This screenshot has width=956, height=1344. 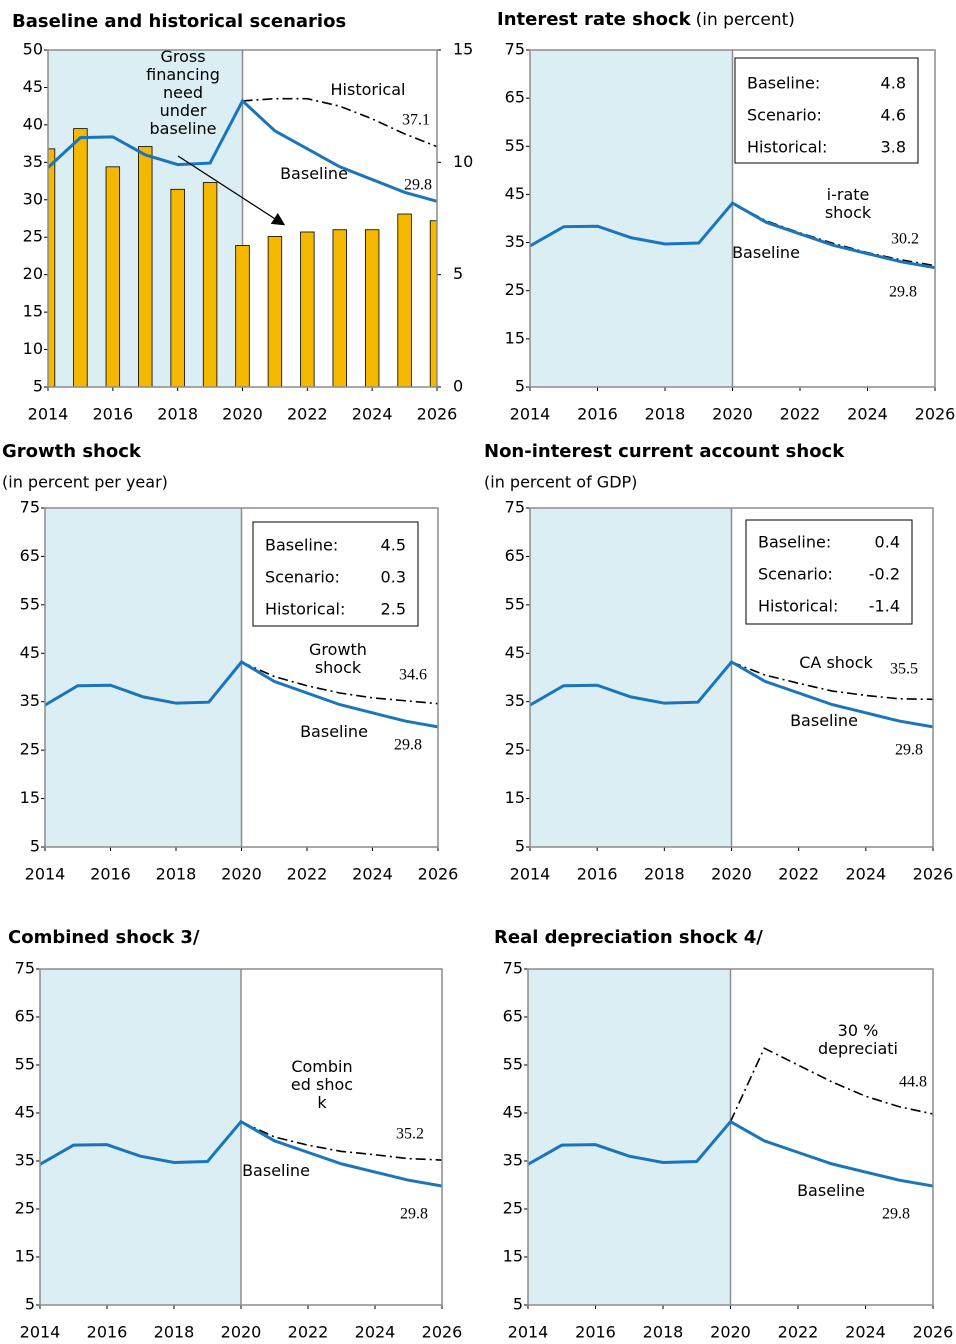 I want to click on title-text: Baseline and historical scenarios, so click(x=179, y=21).